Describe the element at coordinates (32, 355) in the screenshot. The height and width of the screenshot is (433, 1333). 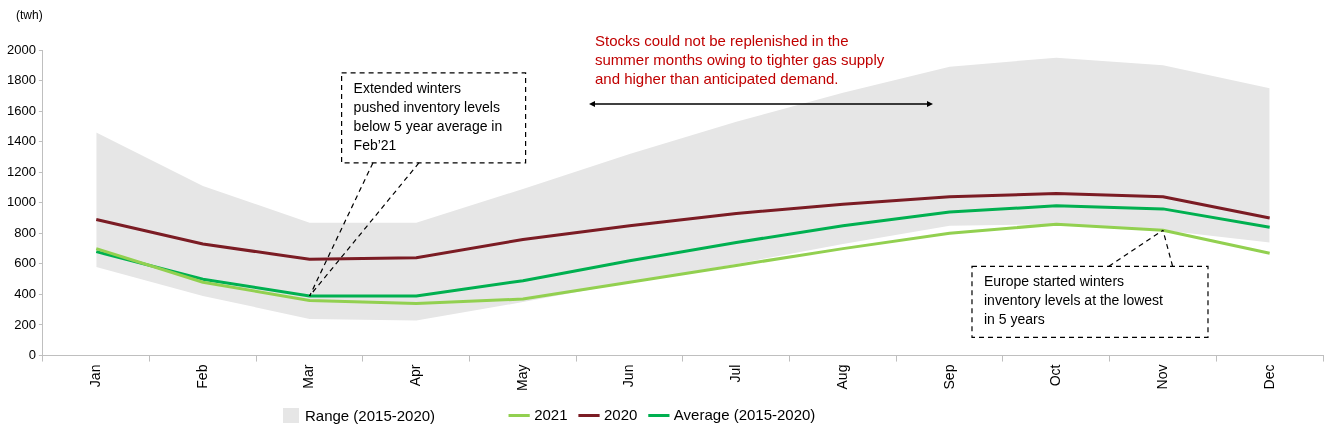
I see `y-tick-label: 0` at that location.